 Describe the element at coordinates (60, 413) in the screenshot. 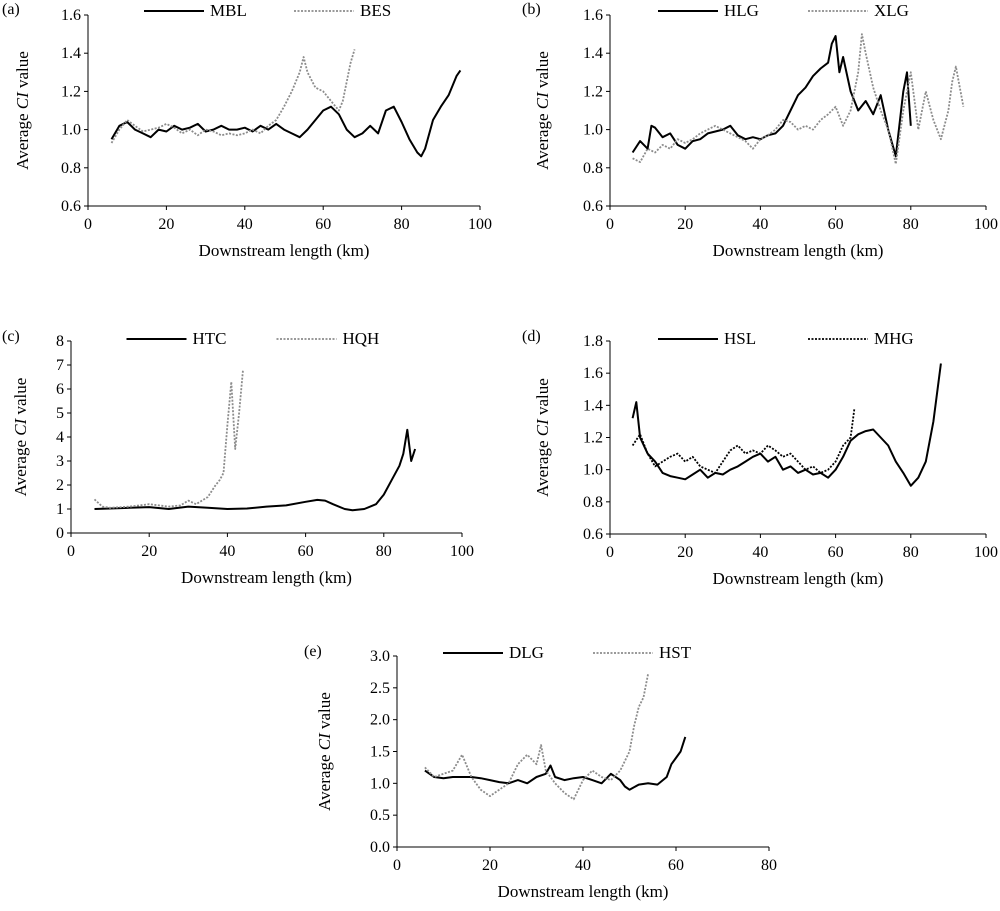

I see `y-tick-label: 5` at that location.